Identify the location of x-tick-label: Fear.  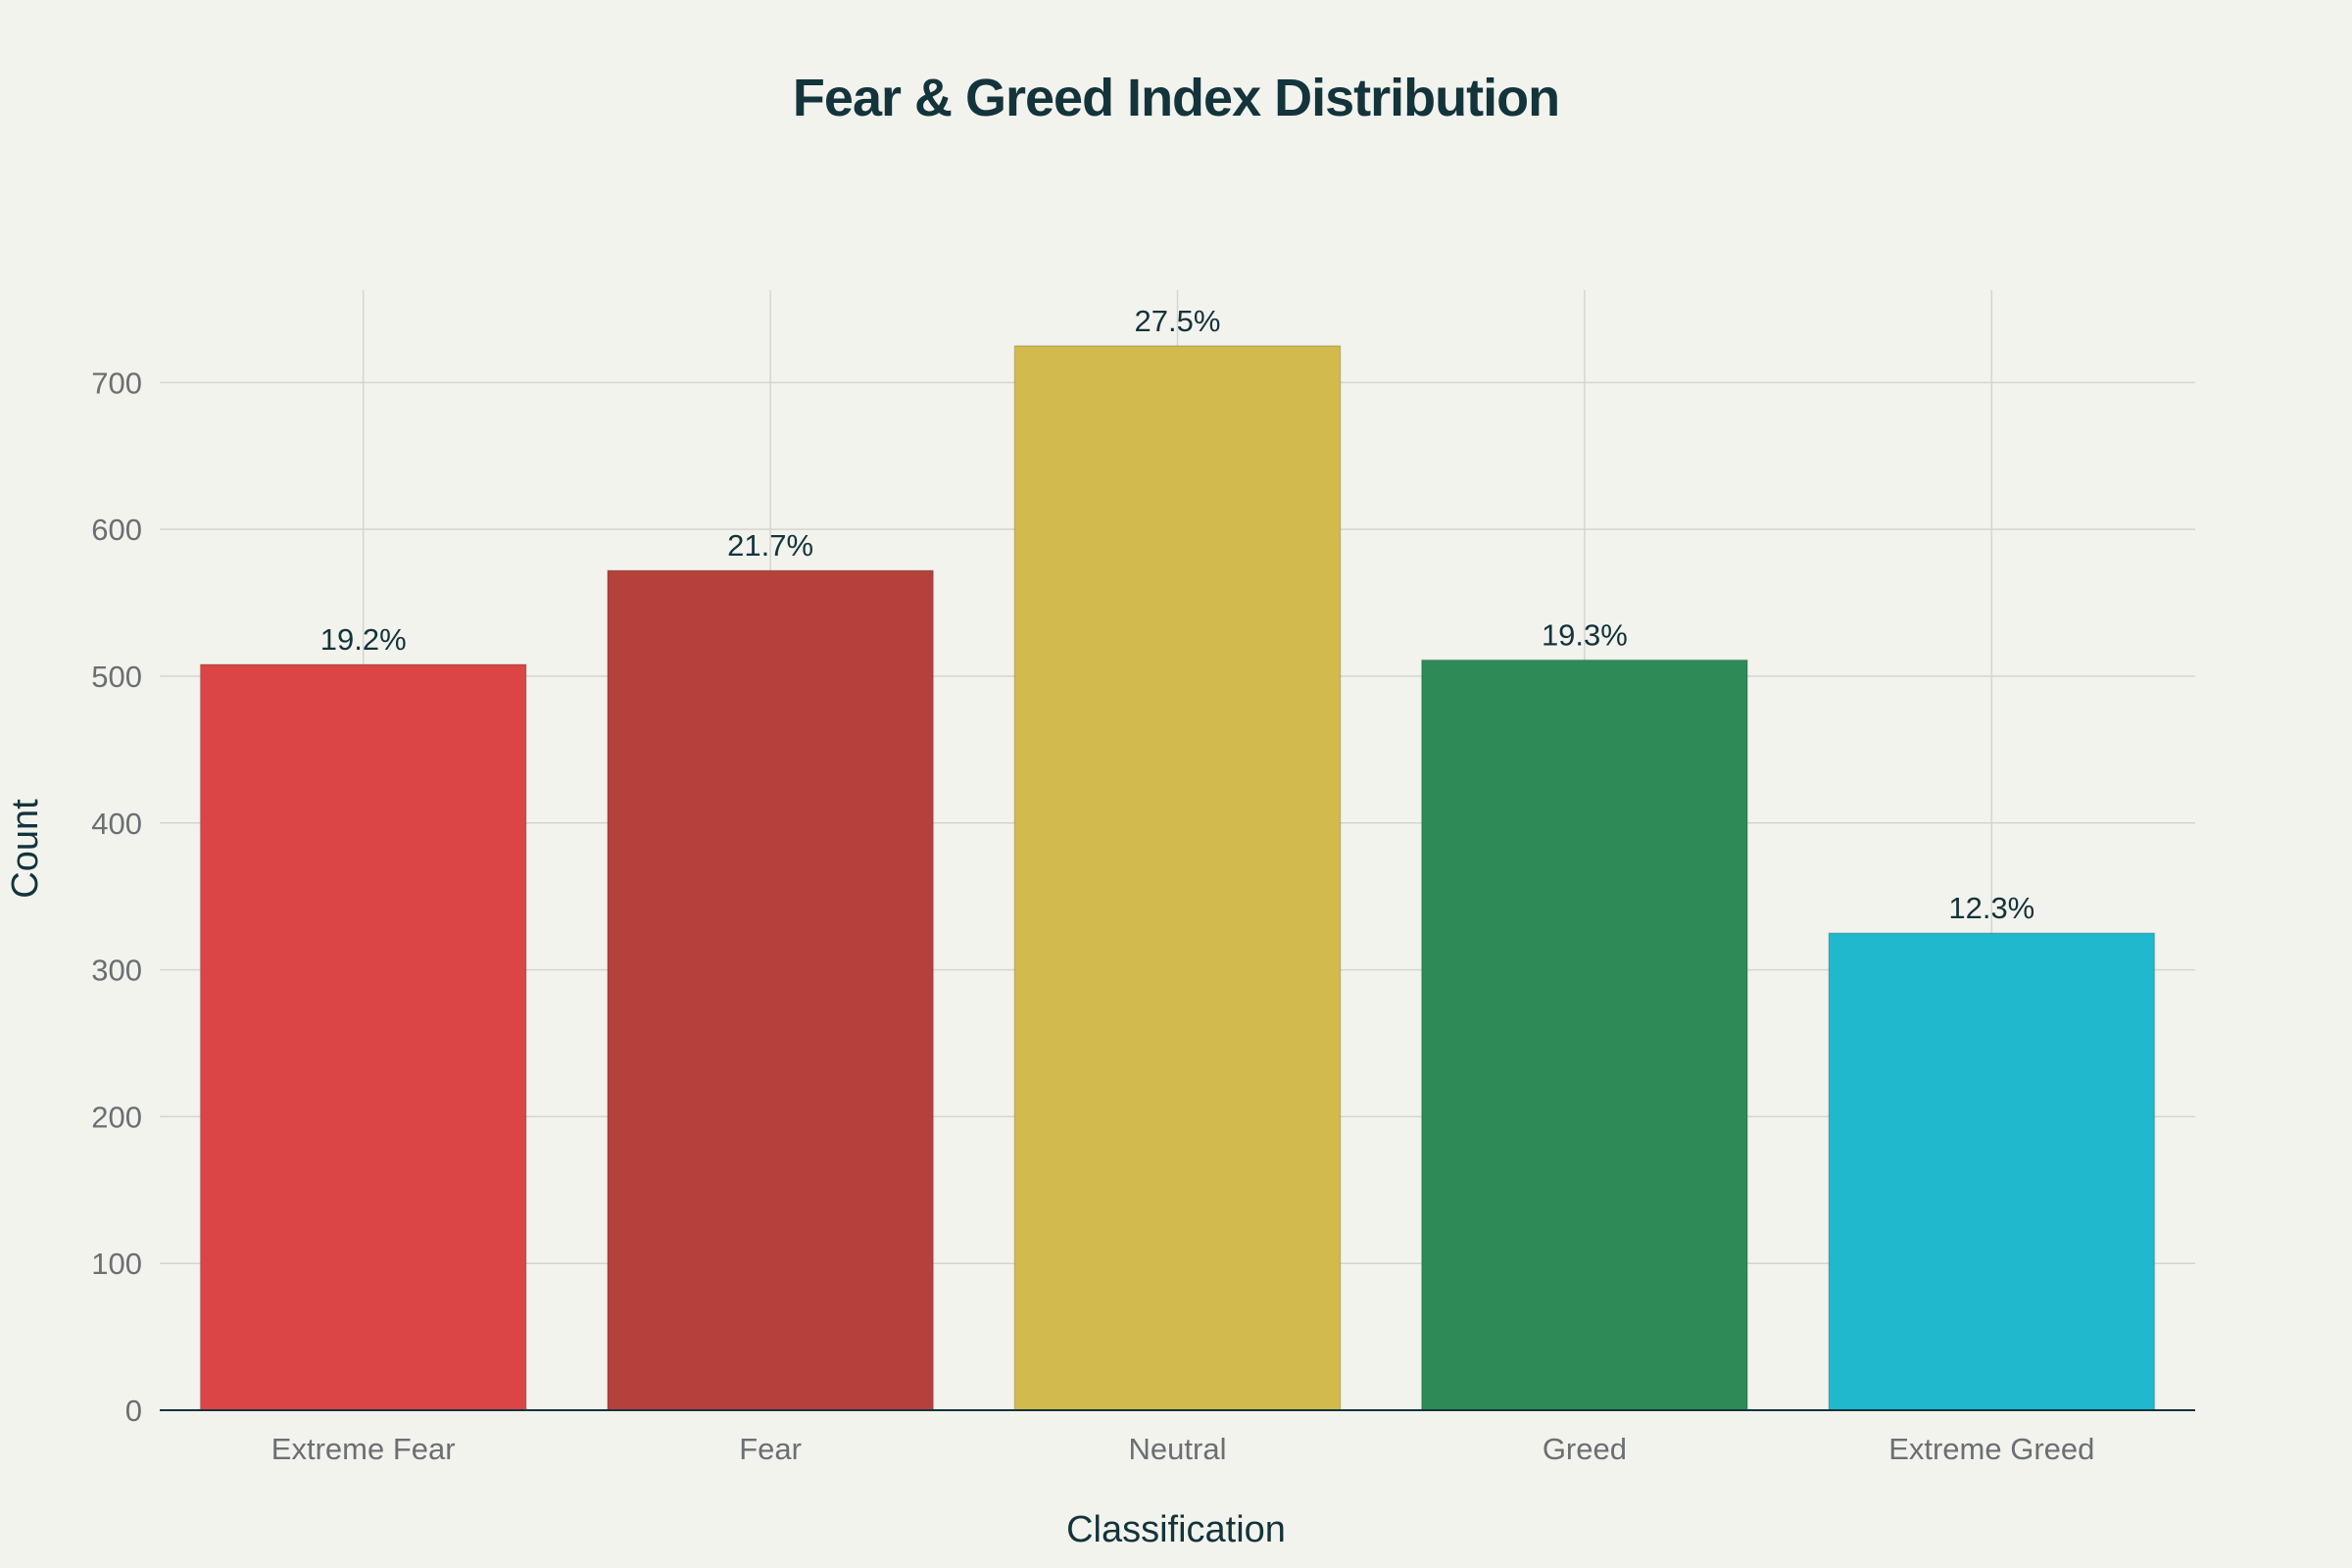
(770, 1449).